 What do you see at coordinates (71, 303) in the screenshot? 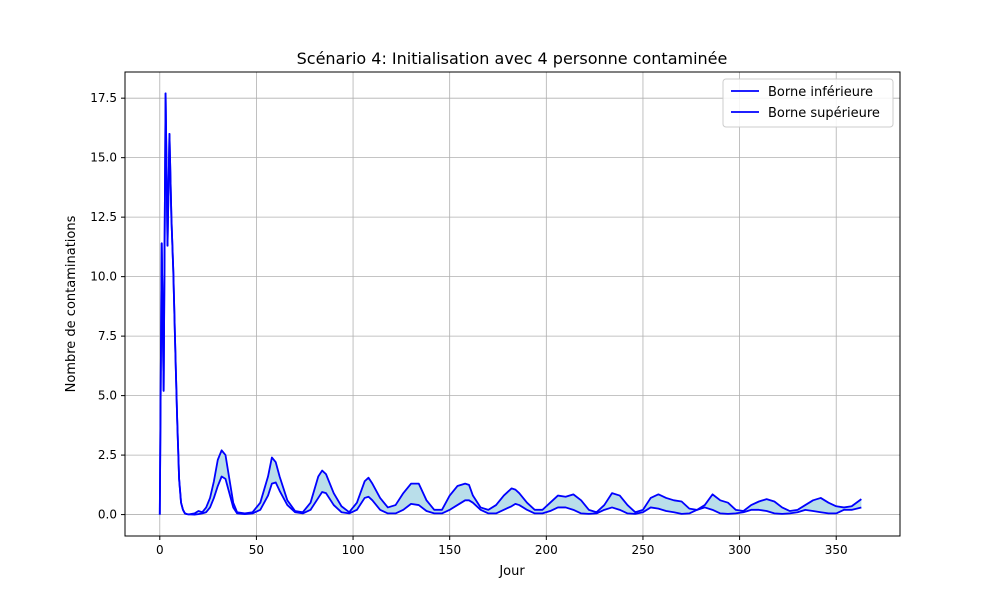
I see `y-axis-label: Nombre de contaminations` at bounding box center [71, 303].